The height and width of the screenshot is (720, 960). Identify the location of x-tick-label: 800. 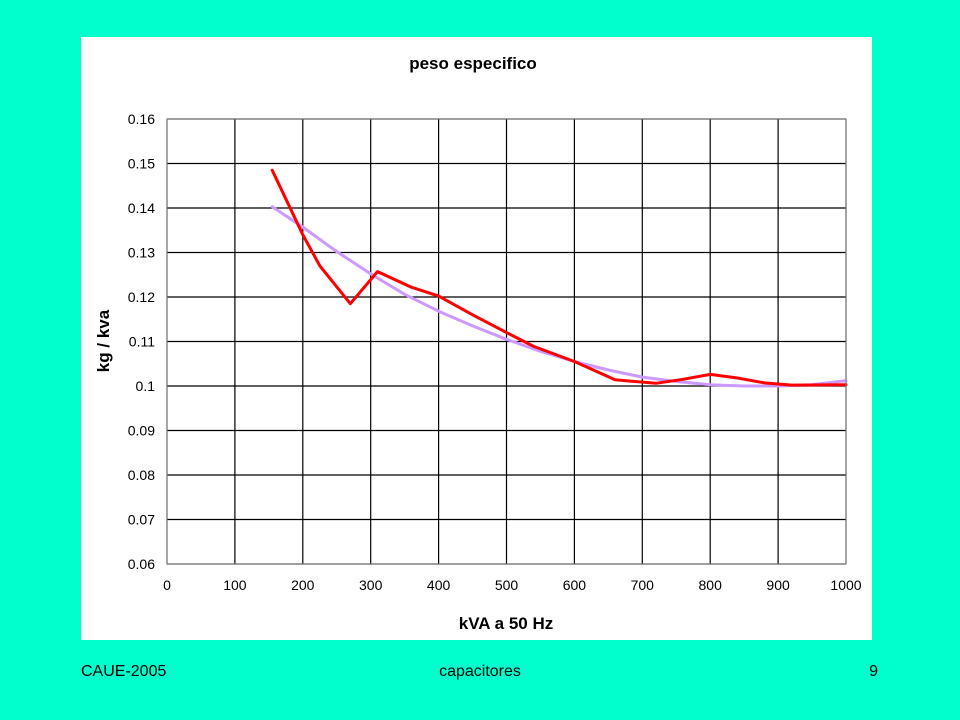
(711, 585).